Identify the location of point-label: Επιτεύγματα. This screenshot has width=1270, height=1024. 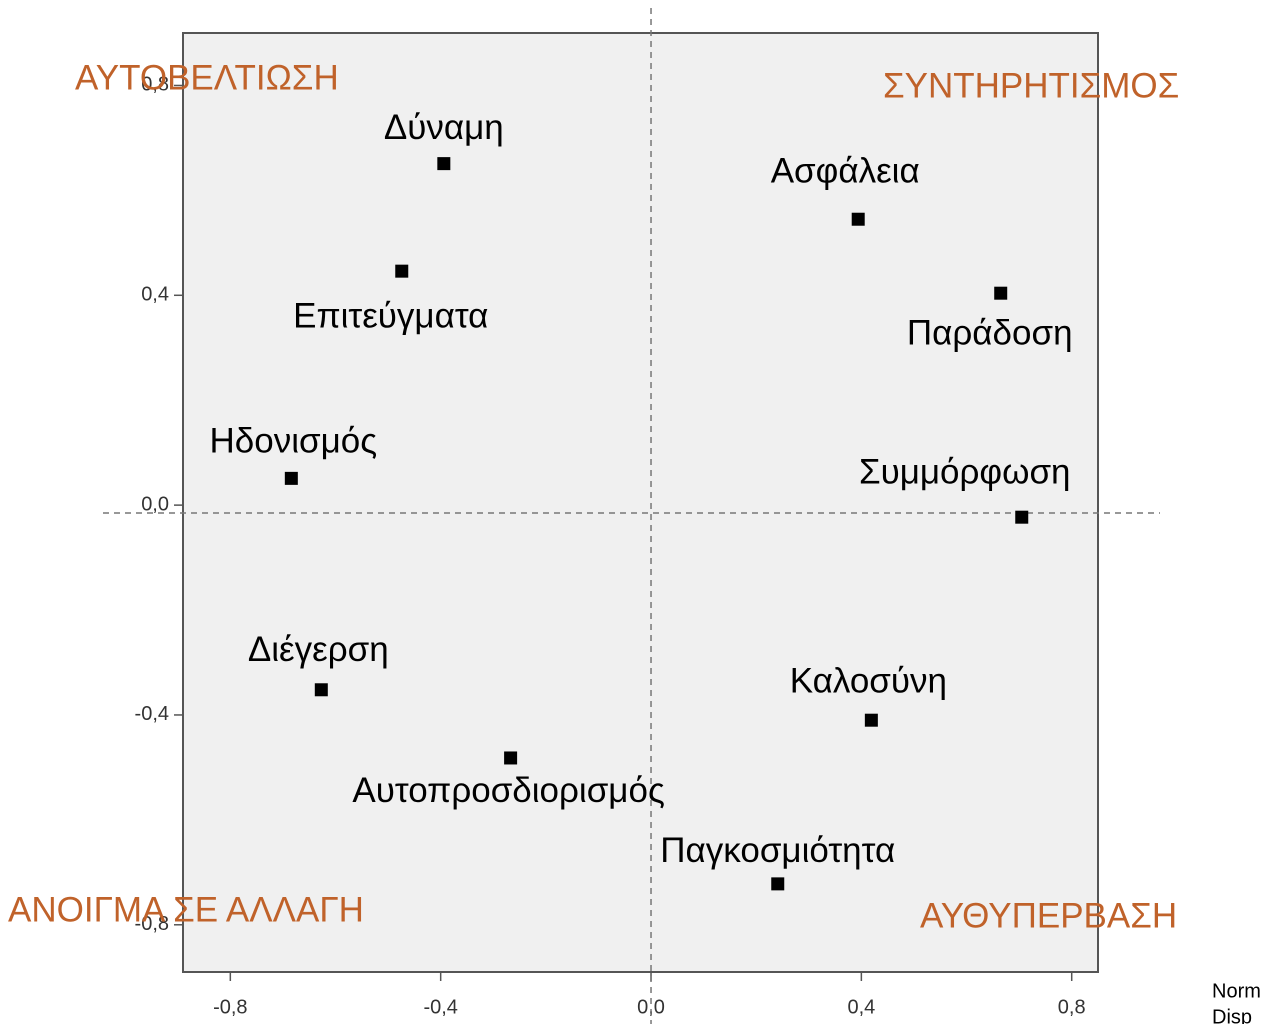
(390, 315).